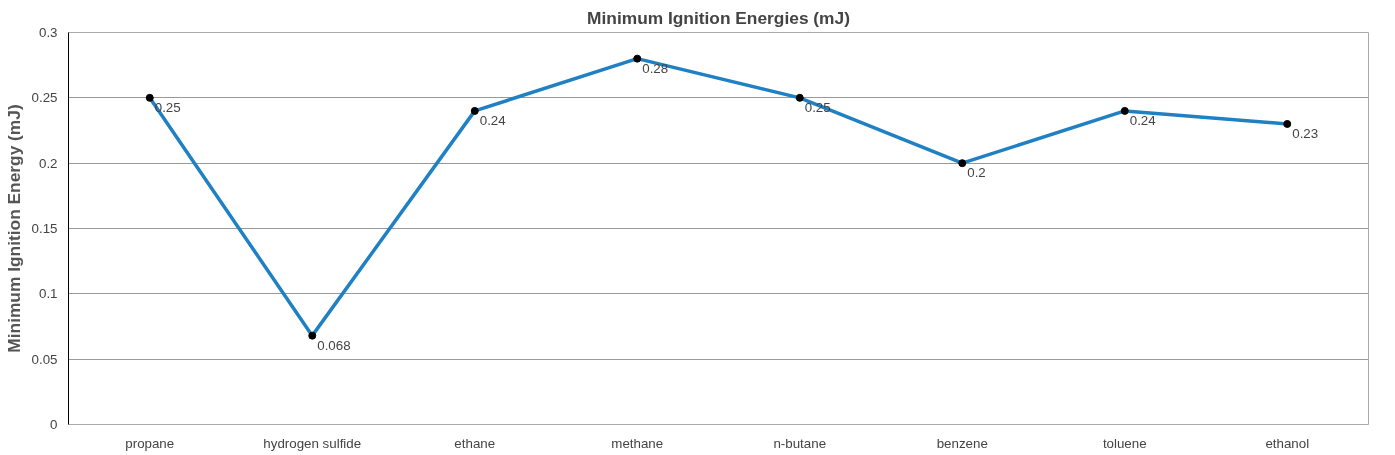  Describe the element at coordinates (475, 443) in the screenshot. I see `x-tick-label: ethane` at that location.